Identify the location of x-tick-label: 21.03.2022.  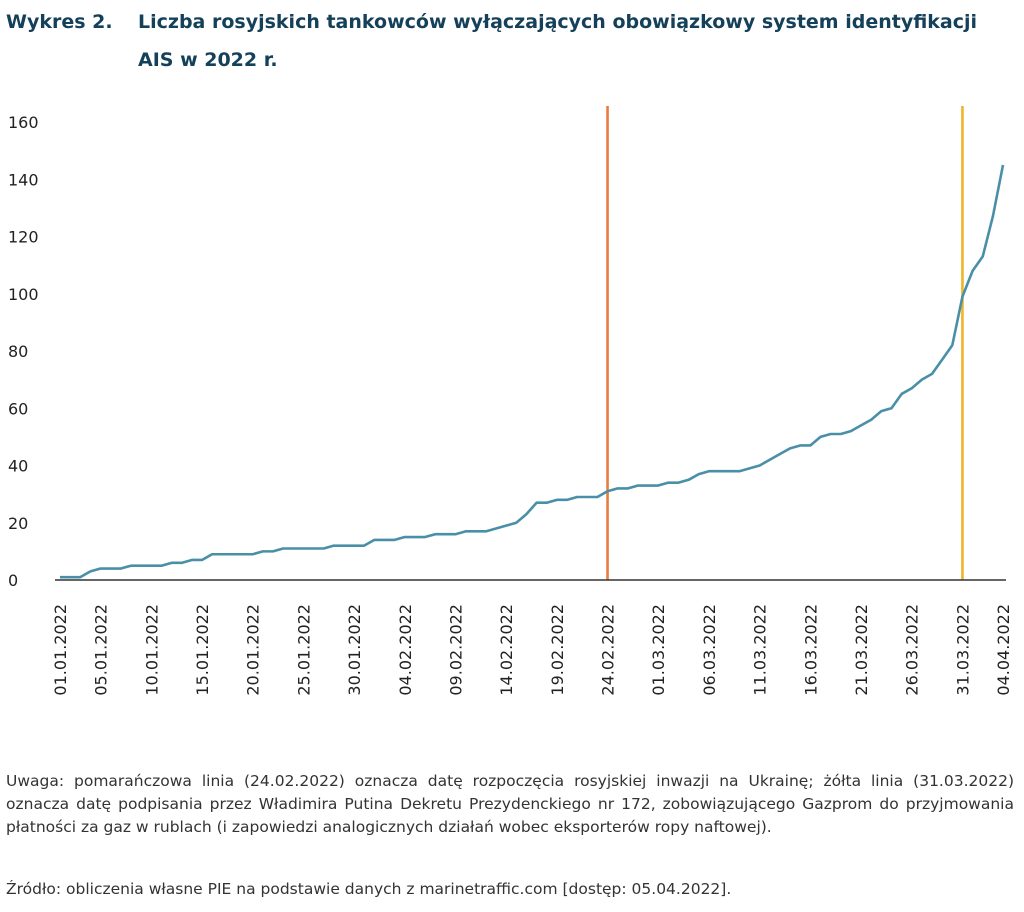
(861, 650).